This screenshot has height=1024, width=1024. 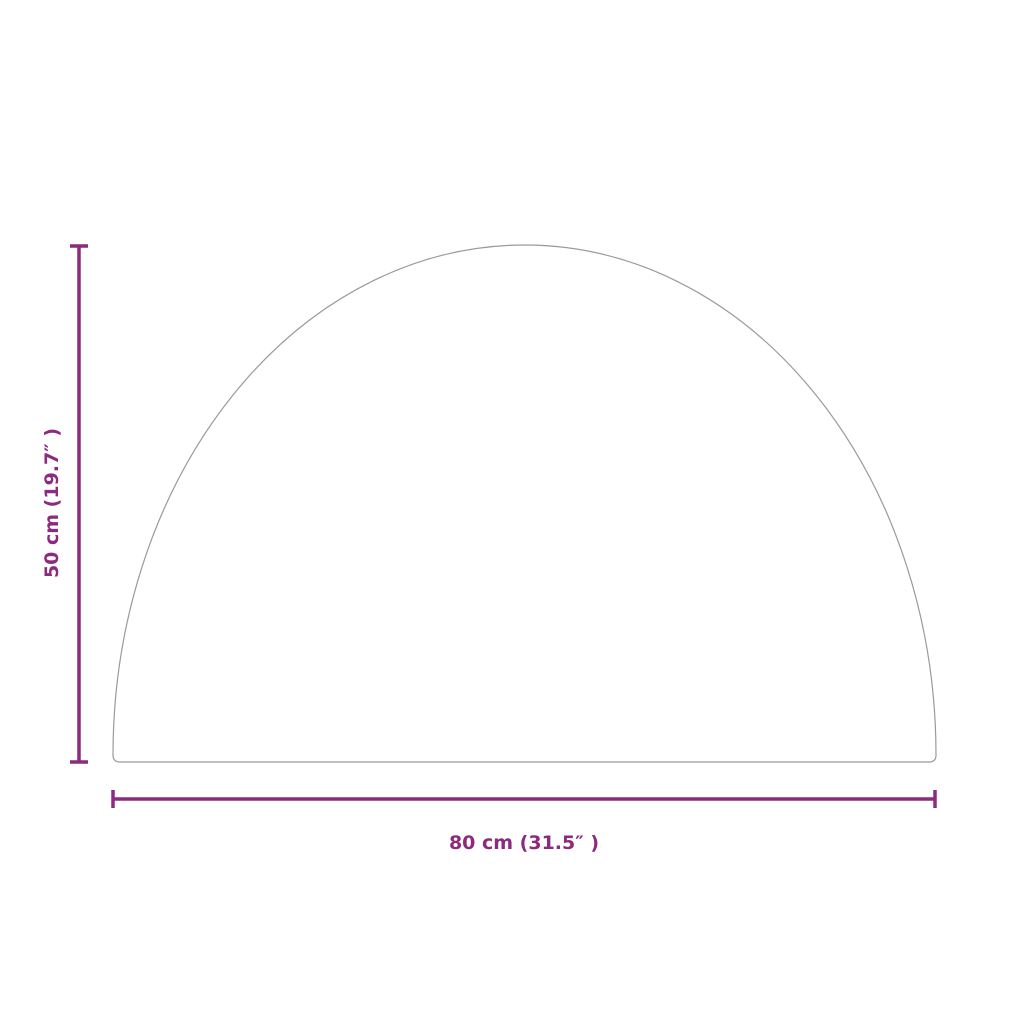 I want to click on width-label: 80 cm (31.5″ ), so click(x=524, y=843).